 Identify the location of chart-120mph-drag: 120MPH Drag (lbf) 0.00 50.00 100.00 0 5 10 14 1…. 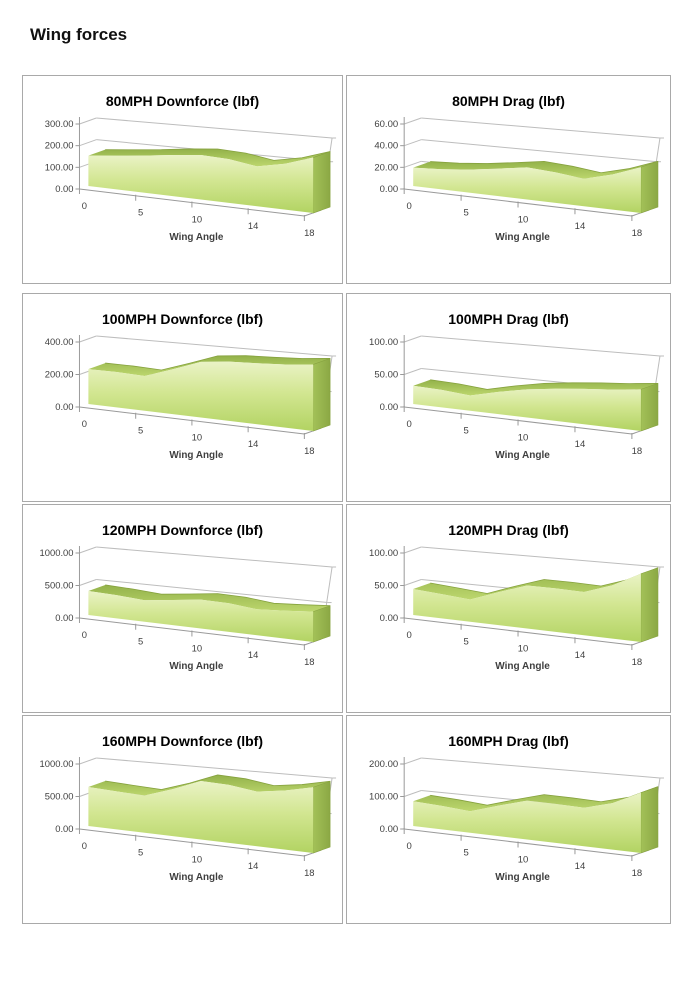
(508, 608).